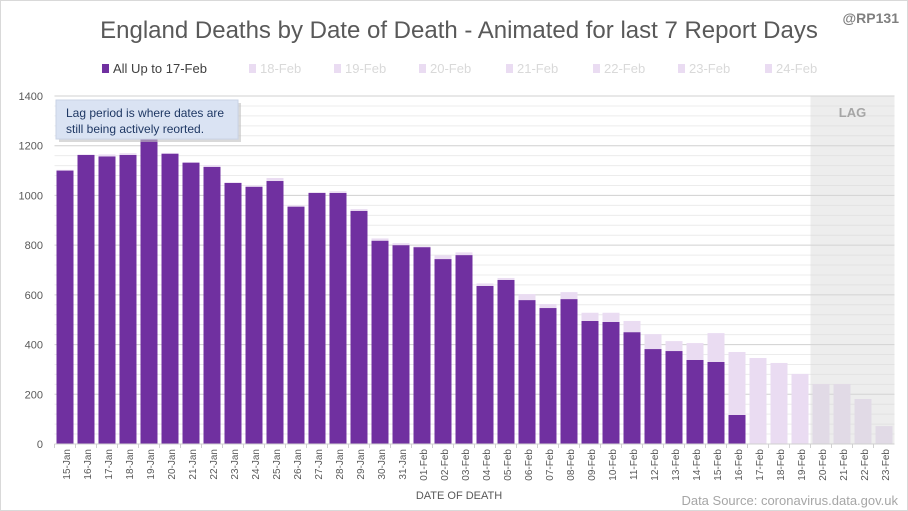 The width and height of the screenshot is (908, 511). What do you see at coordinates (149, 291) in the screenshot?
I see `bar-19-Jan-main` at bounding box center [149, 291].